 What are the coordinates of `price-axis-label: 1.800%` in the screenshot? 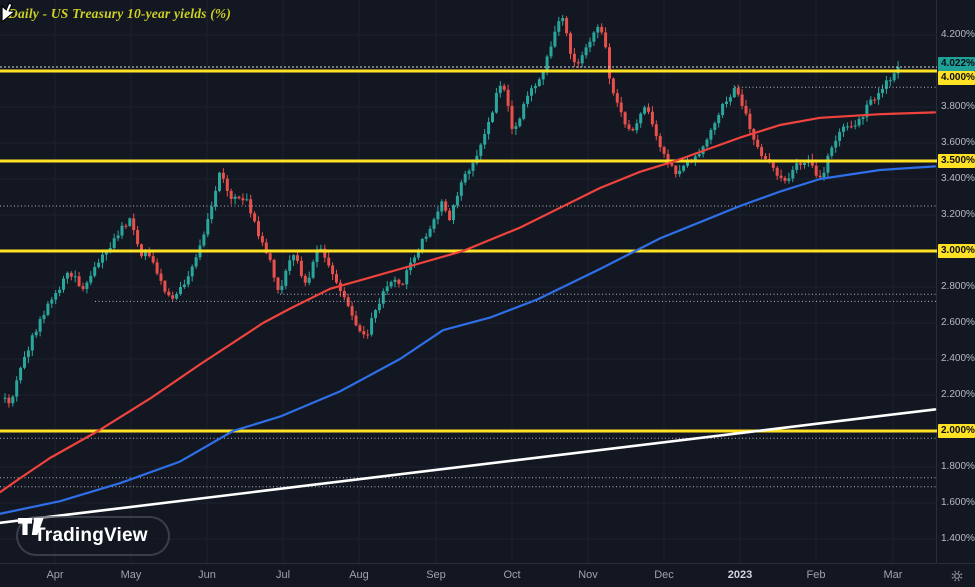 It's located at (958, 466).